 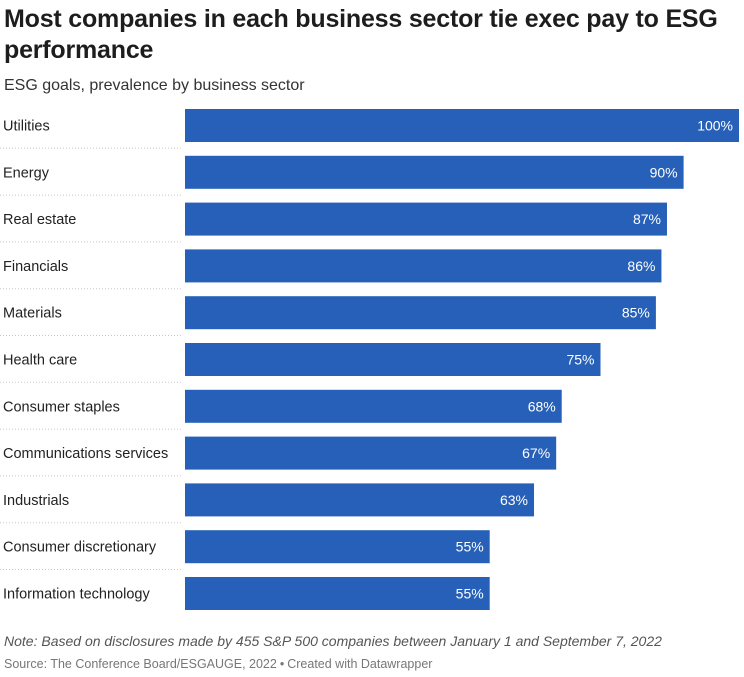 I want to click on bar-row: Health care 75%, so click(x=300, y=363).